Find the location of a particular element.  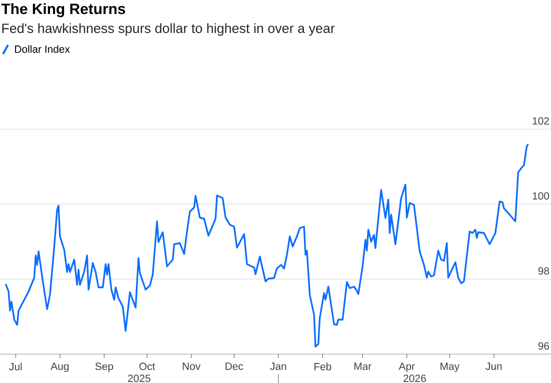

chart-subtitle: Fed's hawkishness spurs dollar to highest in over a year is located at coordinates (168, 29).